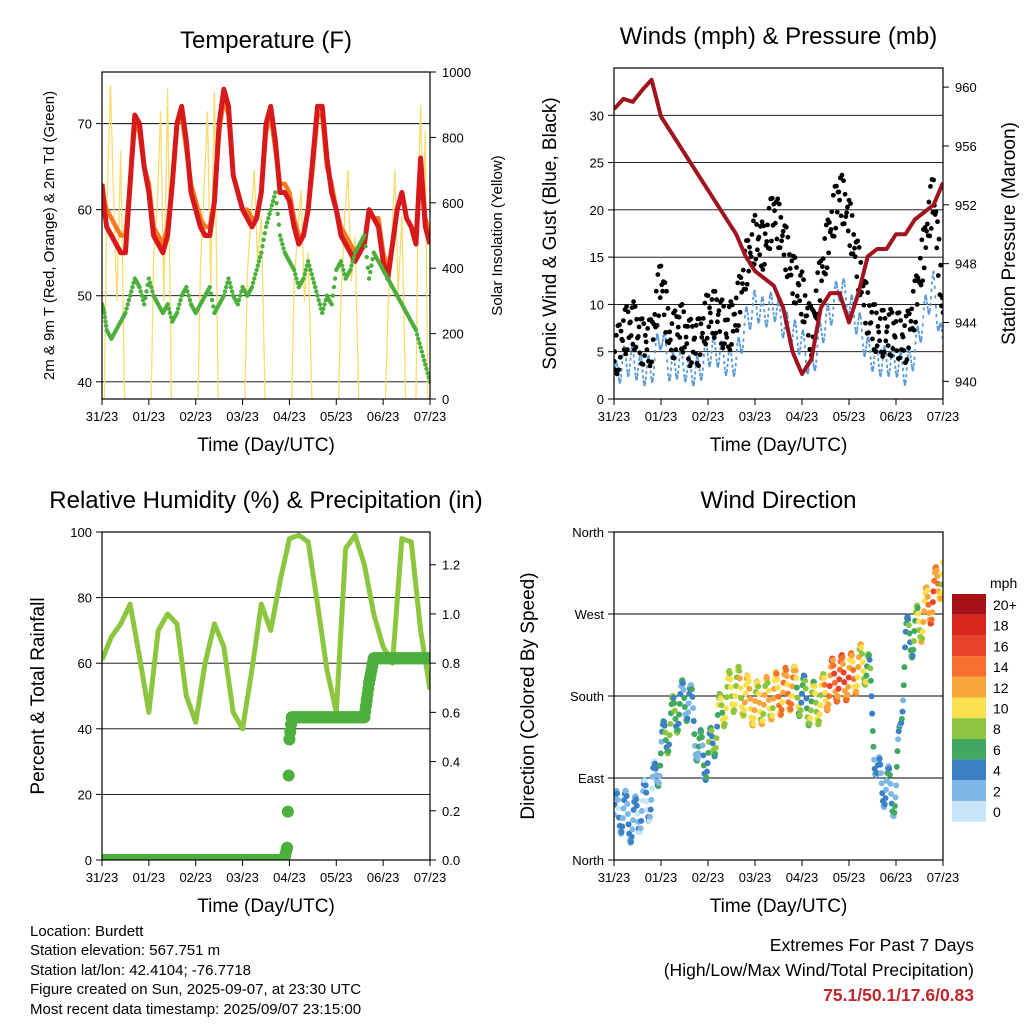 This screenshot has width=1024, height=1024. What do you see at coordinates (266, 696) in the screenshot?
I see `plot-frame` at bounding box center [266, 696].